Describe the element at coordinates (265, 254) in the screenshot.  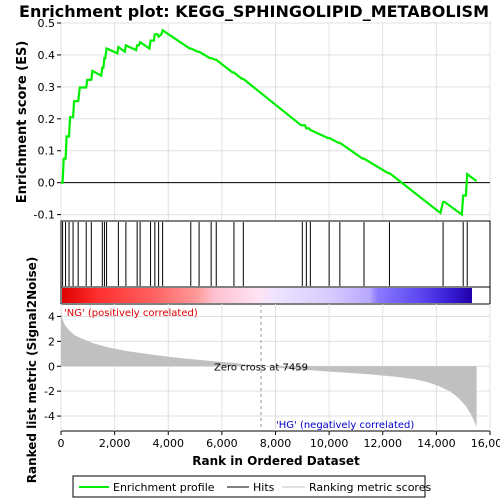
I see `hit-markers` at that location.